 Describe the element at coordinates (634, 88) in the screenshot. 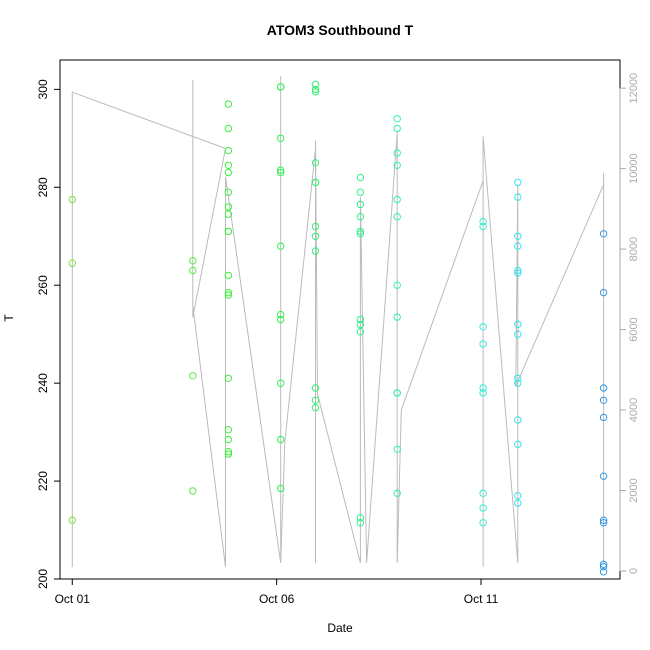

I see `y2-tick-label: 12000` at that location.